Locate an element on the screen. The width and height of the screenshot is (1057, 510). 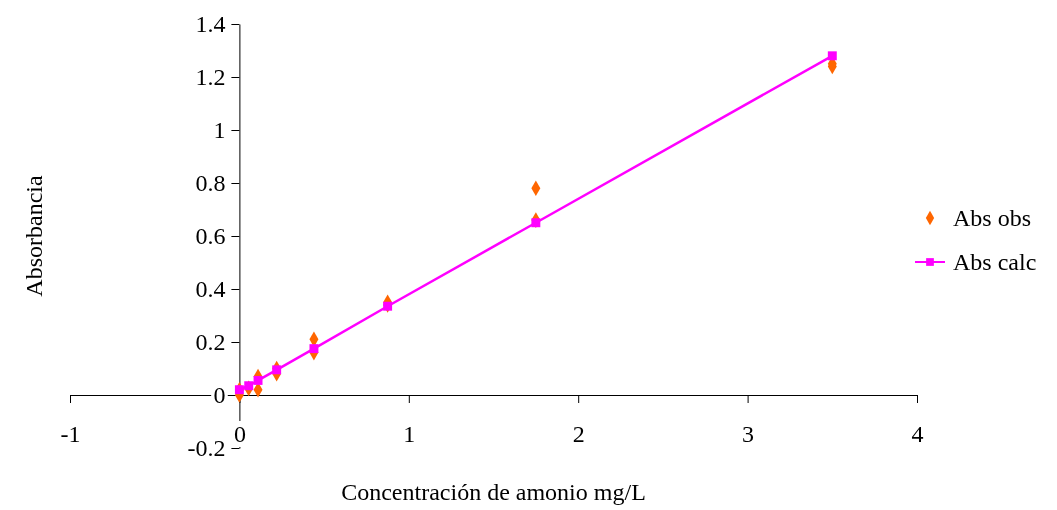
x-tick-label: 3 is located at coordinates (748, 434).